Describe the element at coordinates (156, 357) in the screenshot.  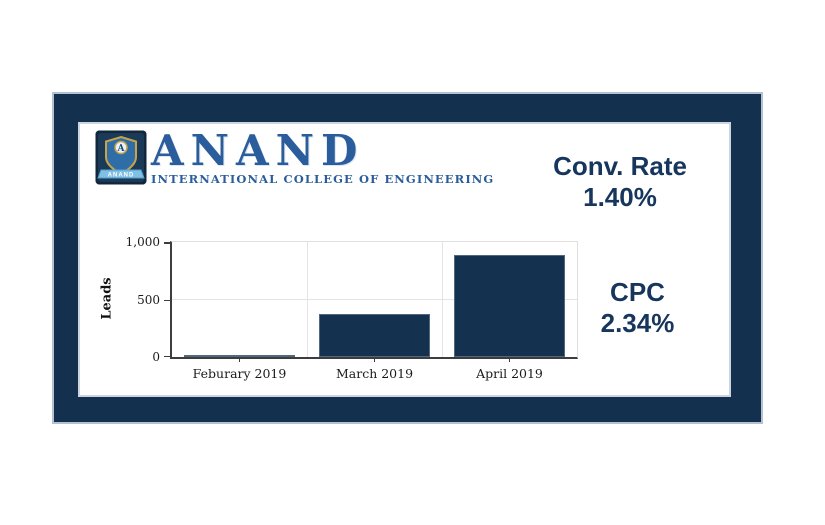
I see `y-tick-label: 0` at that location.